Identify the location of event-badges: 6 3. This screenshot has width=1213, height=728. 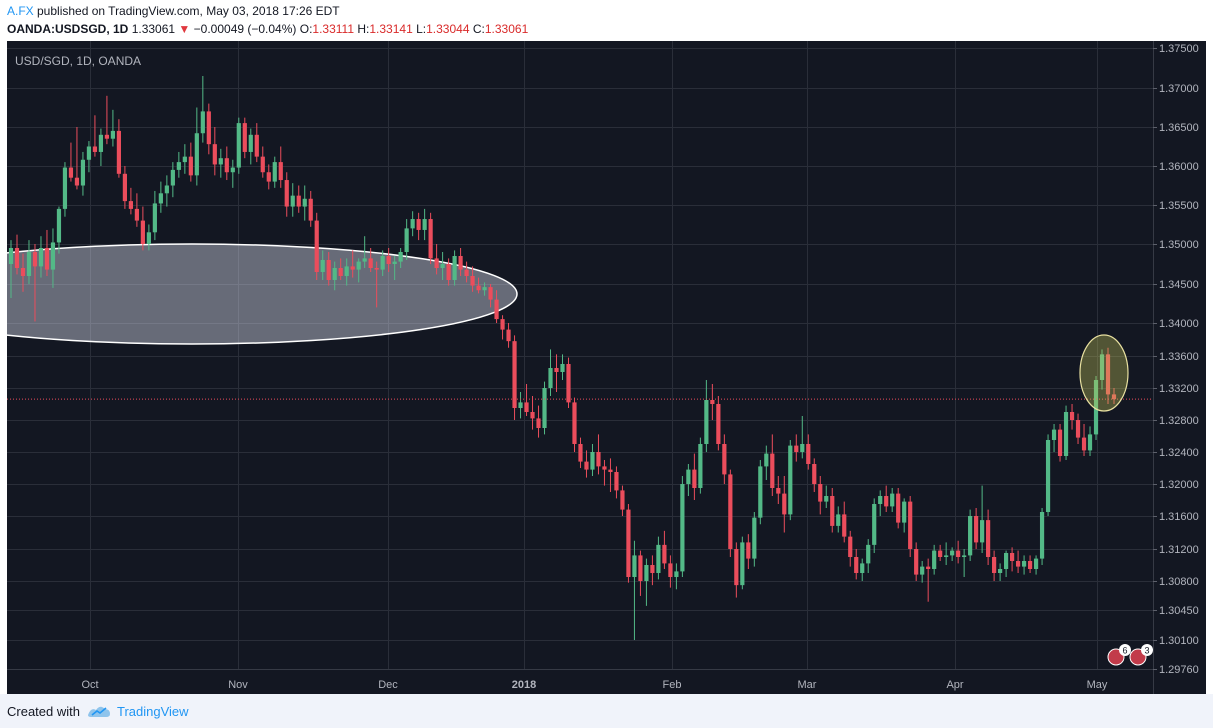
(1130, 655).